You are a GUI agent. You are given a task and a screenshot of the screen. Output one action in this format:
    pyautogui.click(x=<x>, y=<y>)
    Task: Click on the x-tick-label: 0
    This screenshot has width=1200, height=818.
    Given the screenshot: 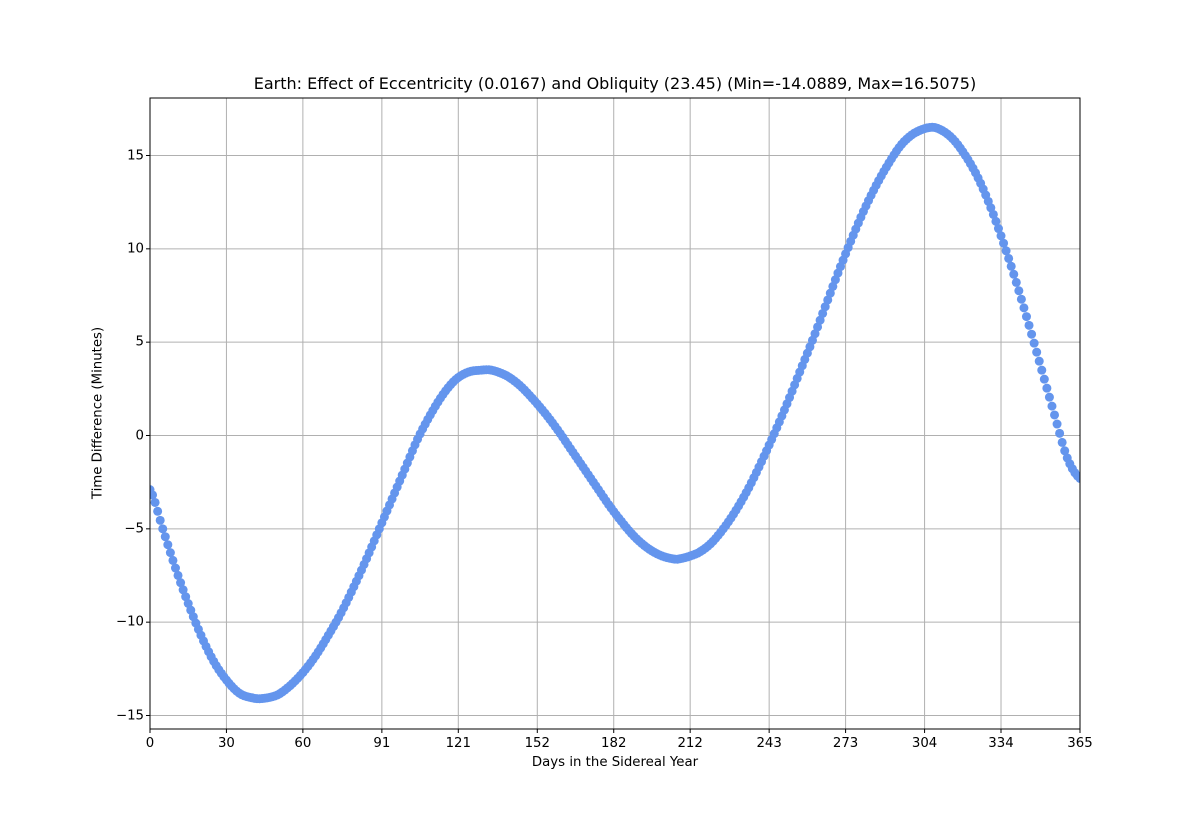 What is the action you would take?
    pyautogui.click(x=150, y=743)
    